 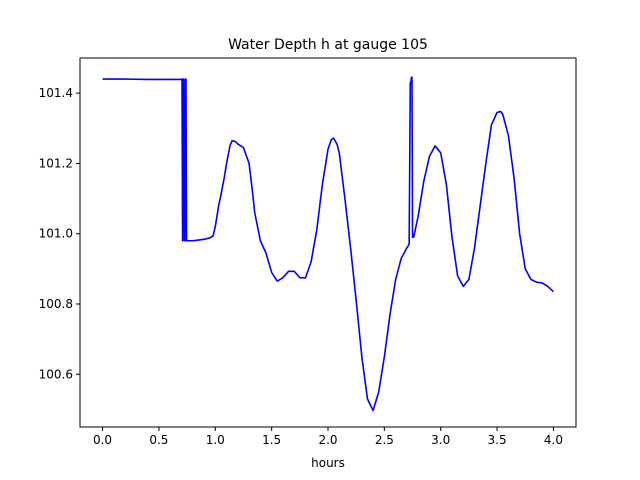 I want to click on chart-title: Water Depth h at gauge 105, so click(x=328, y=45).